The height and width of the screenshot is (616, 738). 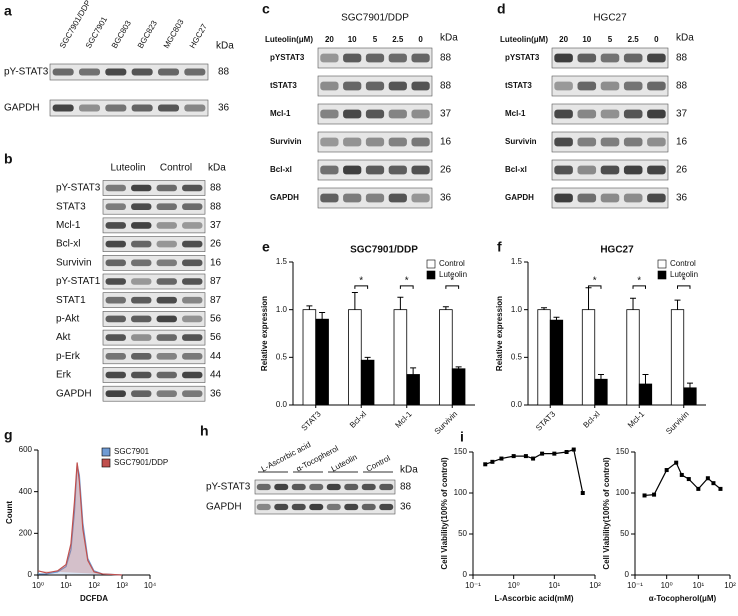 I want to click on x-tick-label: STAT3, so click(x=312, y=421).